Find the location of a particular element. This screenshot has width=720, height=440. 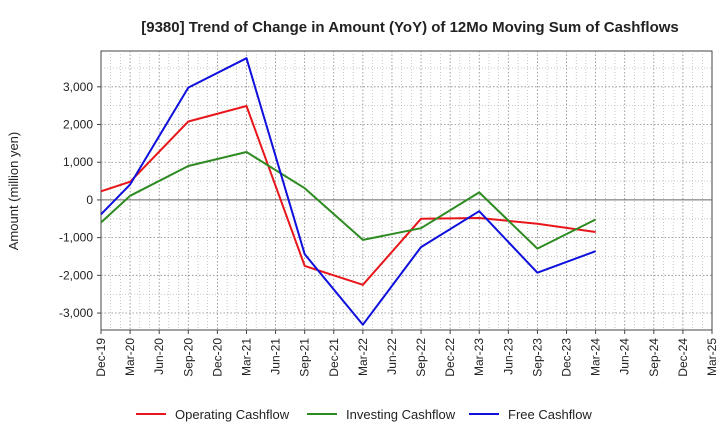

x-tick-label: Jun-21 is located at coordinates (276, 356).